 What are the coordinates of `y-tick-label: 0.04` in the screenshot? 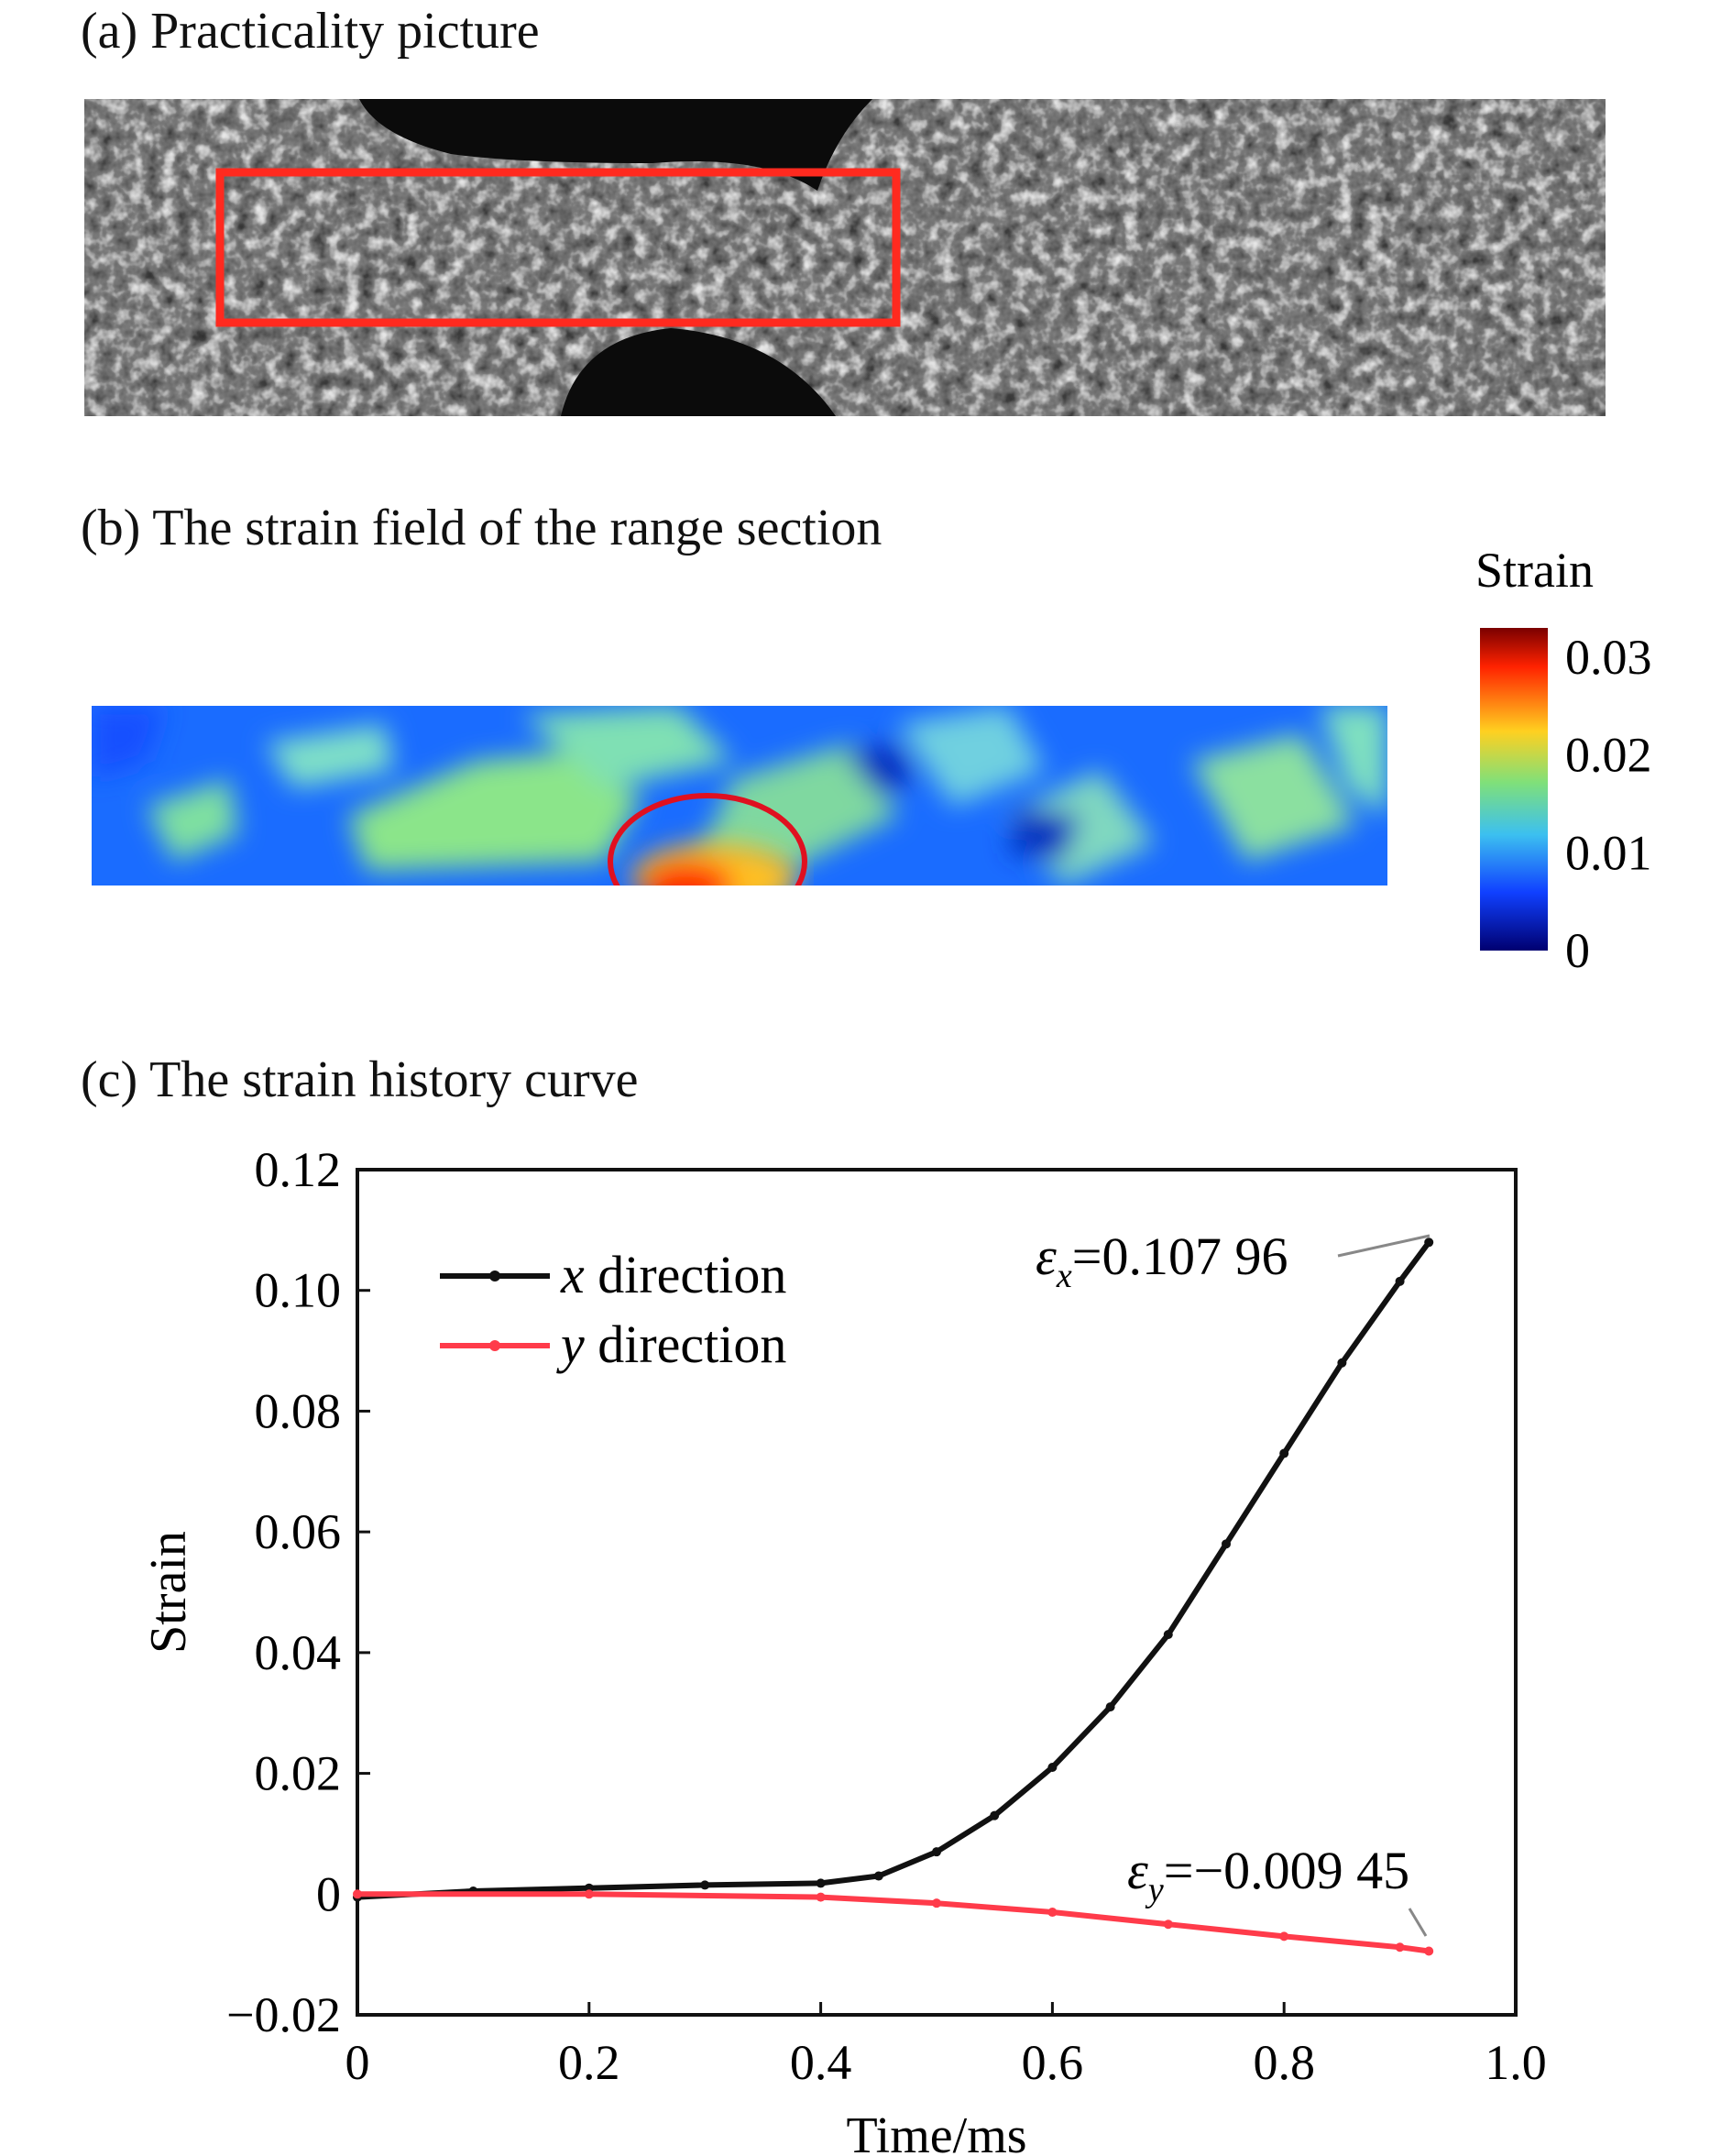 It's located at (299, 1652).